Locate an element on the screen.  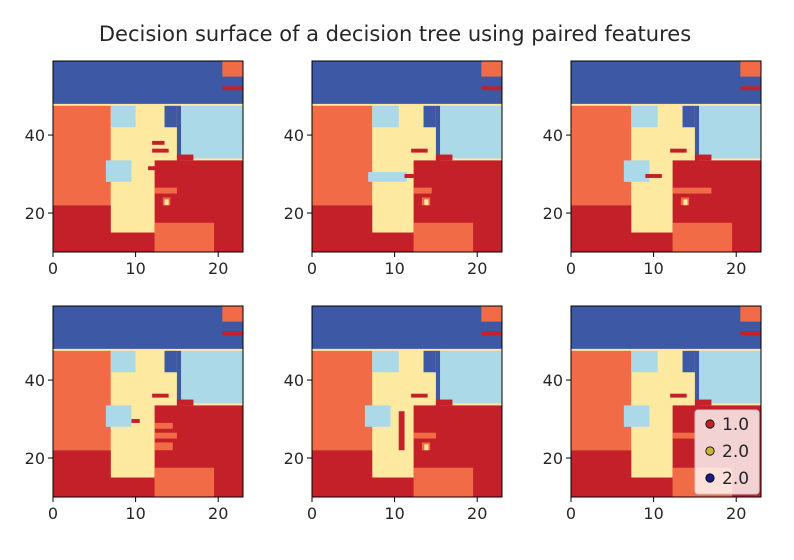
subplot-1: 0 10 20 20 40 is located at coordinates (134, 169).